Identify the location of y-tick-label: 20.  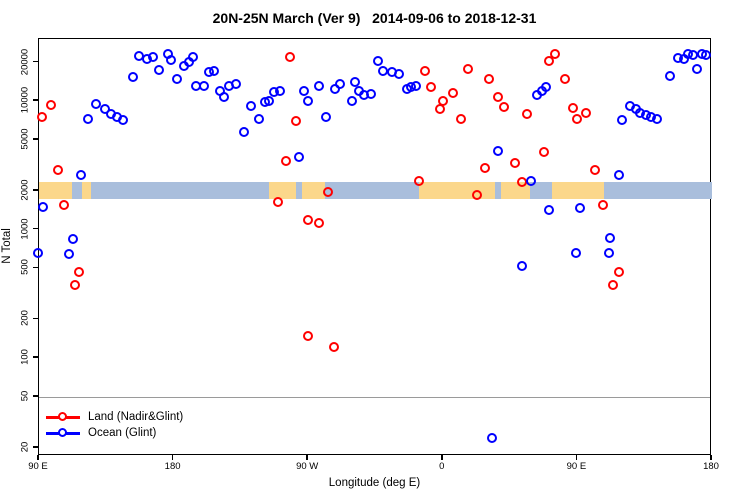
(25, 447).